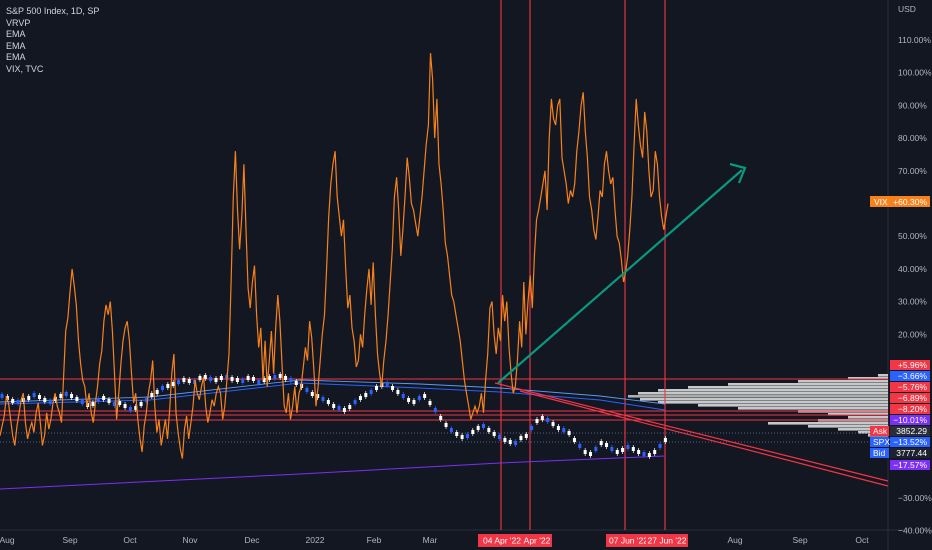  I want to click on spx-tag-label: SPX, so click(881, 442).